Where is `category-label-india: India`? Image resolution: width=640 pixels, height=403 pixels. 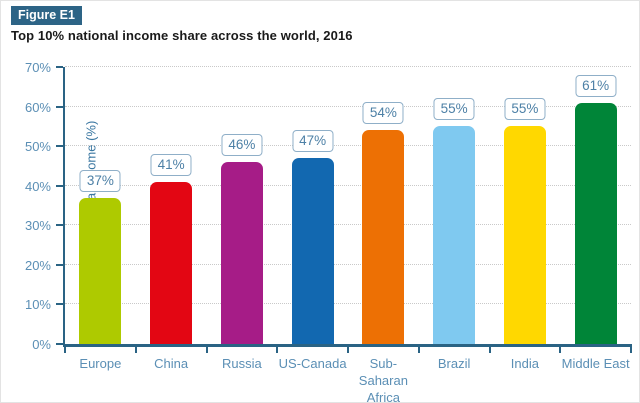 category-label-india: India is located at coordinates (524, 363).